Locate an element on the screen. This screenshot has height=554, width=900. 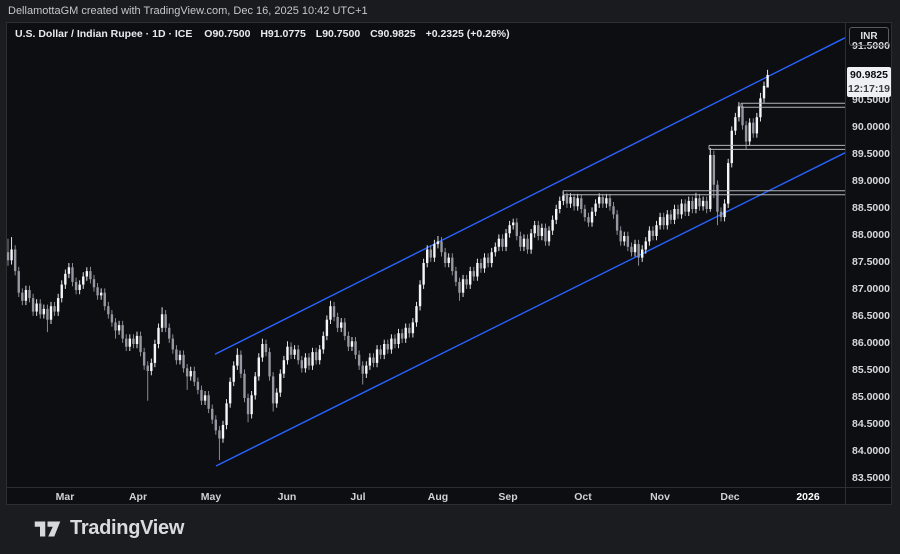
currency-toggle-button: INR is located at coordinates (869, 36).